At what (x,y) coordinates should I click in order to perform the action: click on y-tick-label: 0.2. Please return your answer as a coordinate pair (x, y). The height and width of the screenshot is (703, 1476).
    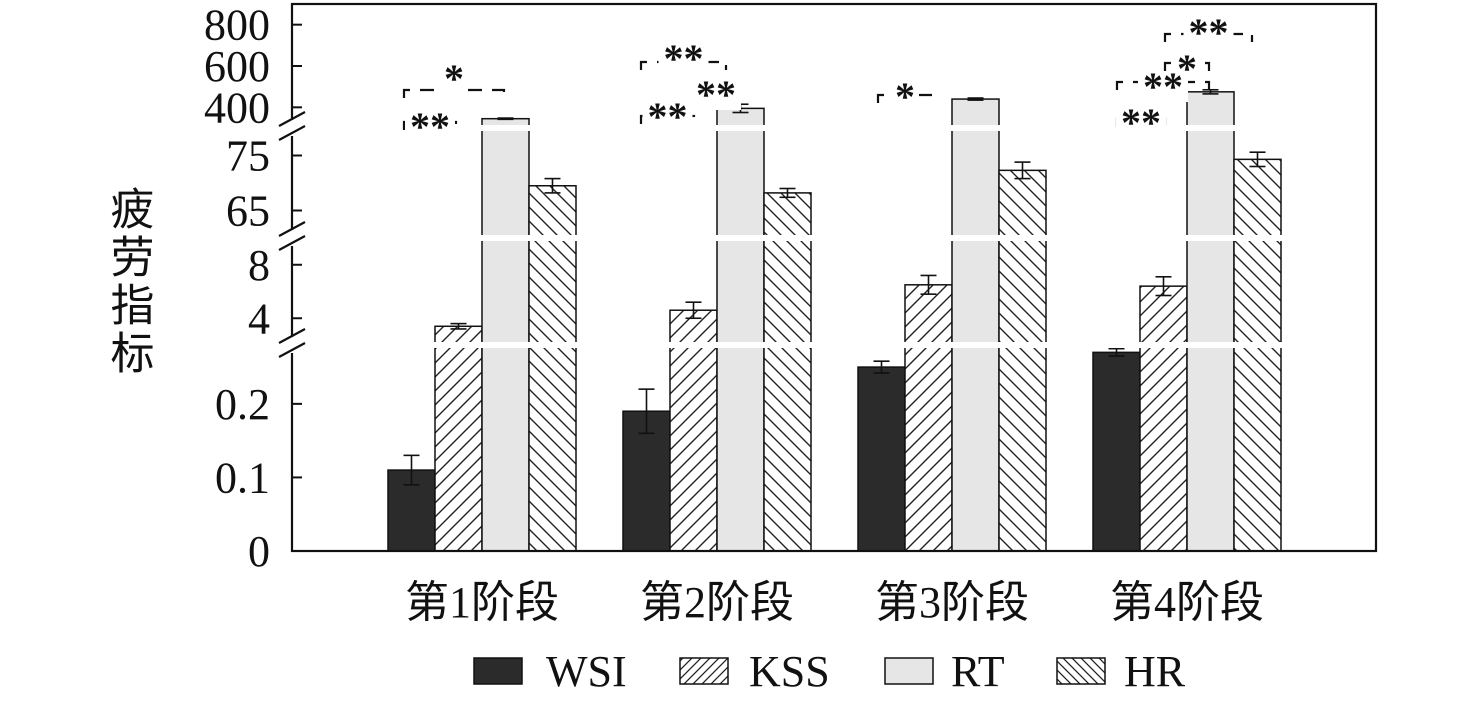
    Looking at the image, I should click on (242, 404).